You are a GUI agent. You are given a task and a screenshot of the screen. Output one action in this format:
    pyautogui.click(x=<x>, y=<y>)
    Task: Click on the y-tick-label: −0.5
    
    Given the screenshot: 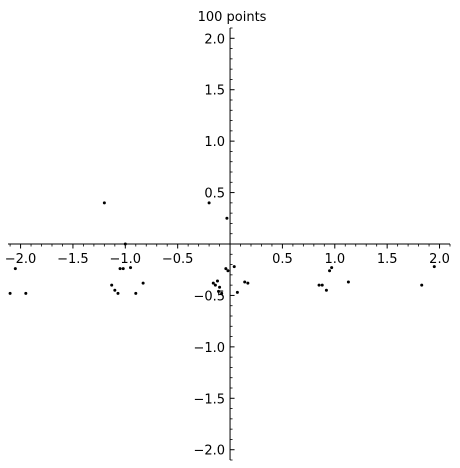 What is the action you would take?
    pyautogui.click(x=209, y=296)
    